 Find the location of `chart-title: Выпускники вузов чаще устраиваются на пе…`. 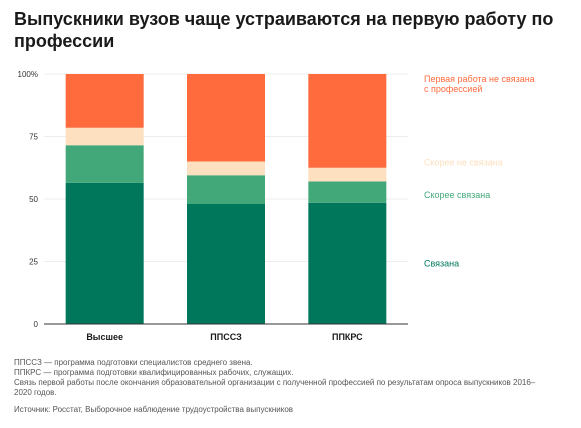

chart-title: Выпускники вузов чаще устраиваются на пе… is located at coordinates (284, 30).